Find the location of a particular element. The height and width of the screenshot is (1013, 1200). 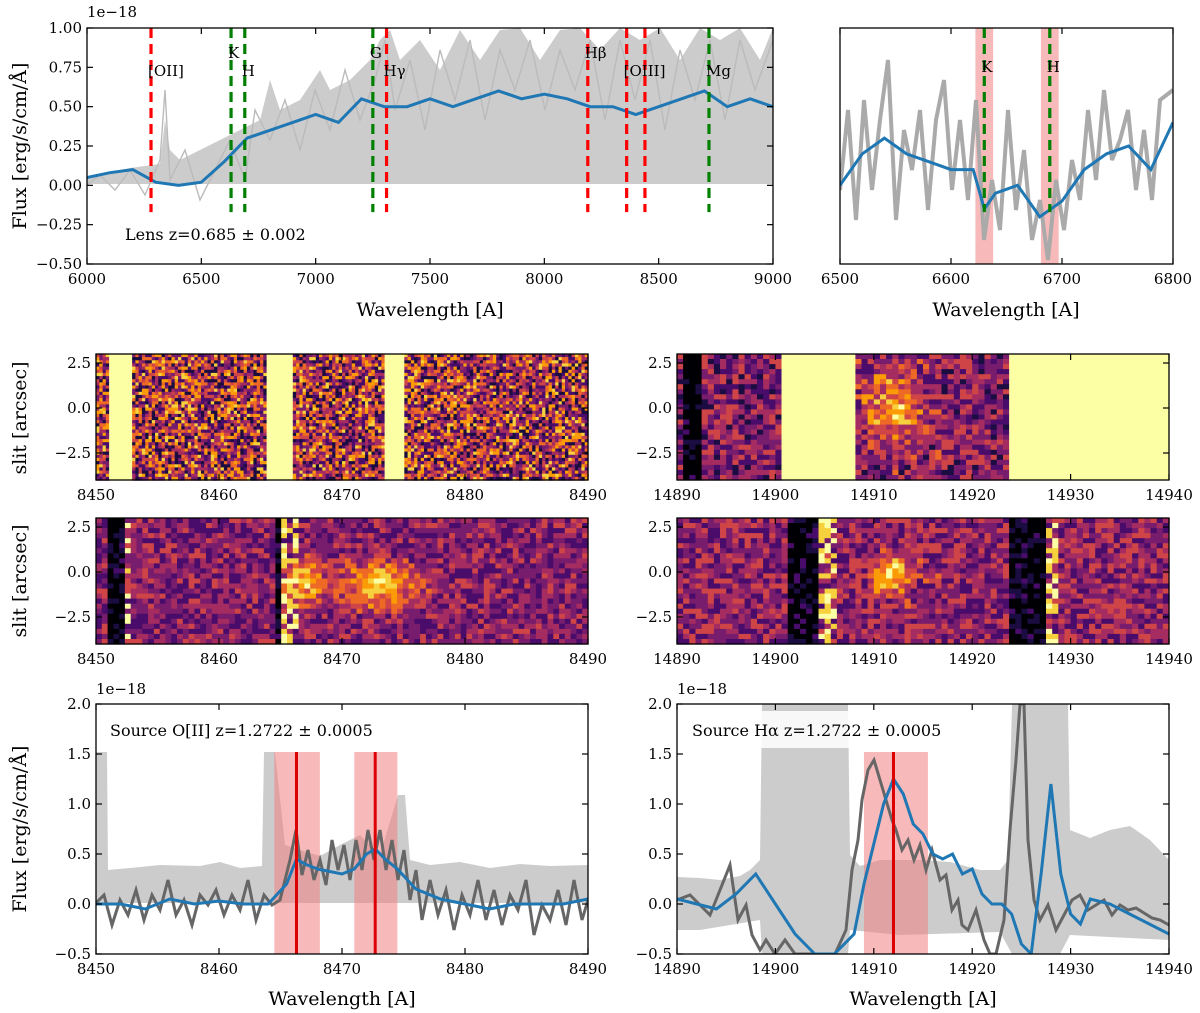

spectral-line-label: Mg is located at coordinates (718, 71).